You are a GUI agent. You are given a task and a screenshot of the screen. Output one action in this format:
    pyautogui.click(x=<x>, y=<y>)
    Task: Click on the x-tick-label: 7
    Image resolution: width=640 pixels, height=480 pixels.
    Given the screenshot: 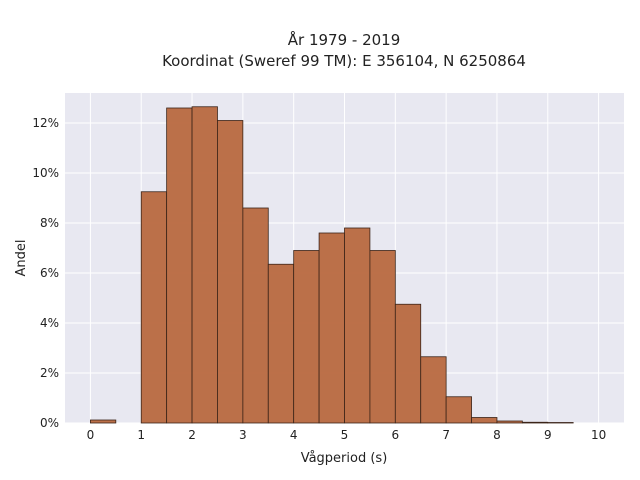 What is the action you would take?
    pyautogui.click(x=446, y=435)
    